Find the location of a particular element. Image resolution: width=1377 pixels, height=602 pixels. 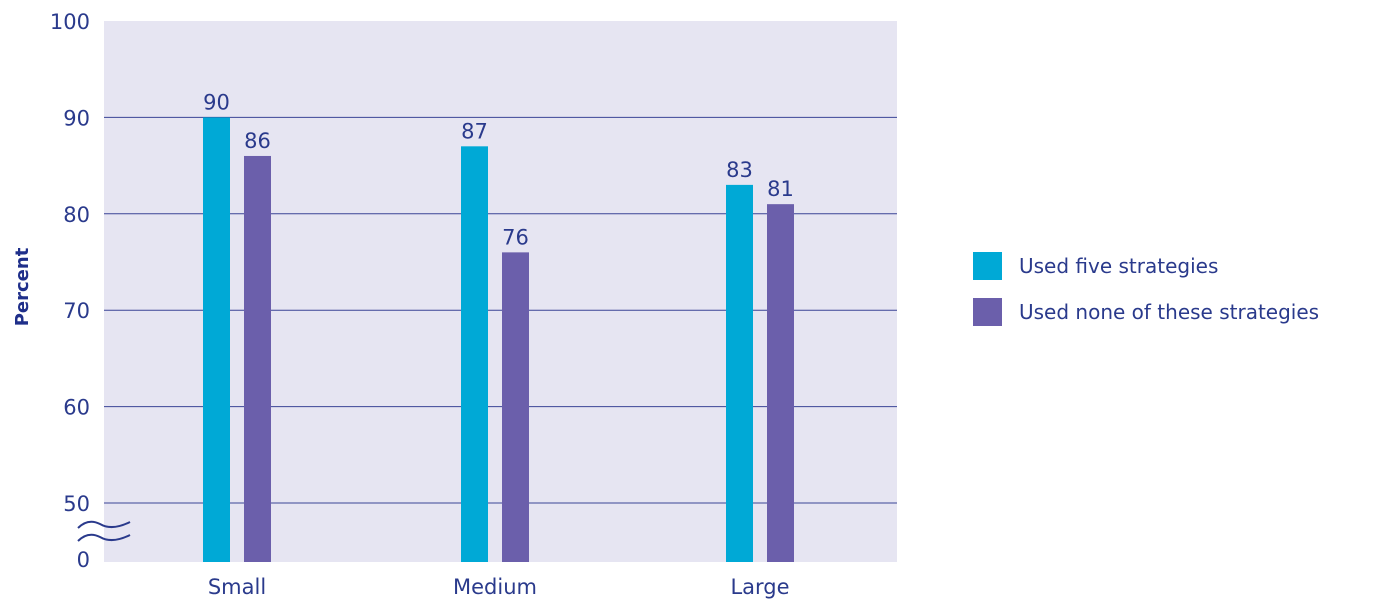

x-axis-category-labels: Small Medium Large is located at coordinates (499, 587).